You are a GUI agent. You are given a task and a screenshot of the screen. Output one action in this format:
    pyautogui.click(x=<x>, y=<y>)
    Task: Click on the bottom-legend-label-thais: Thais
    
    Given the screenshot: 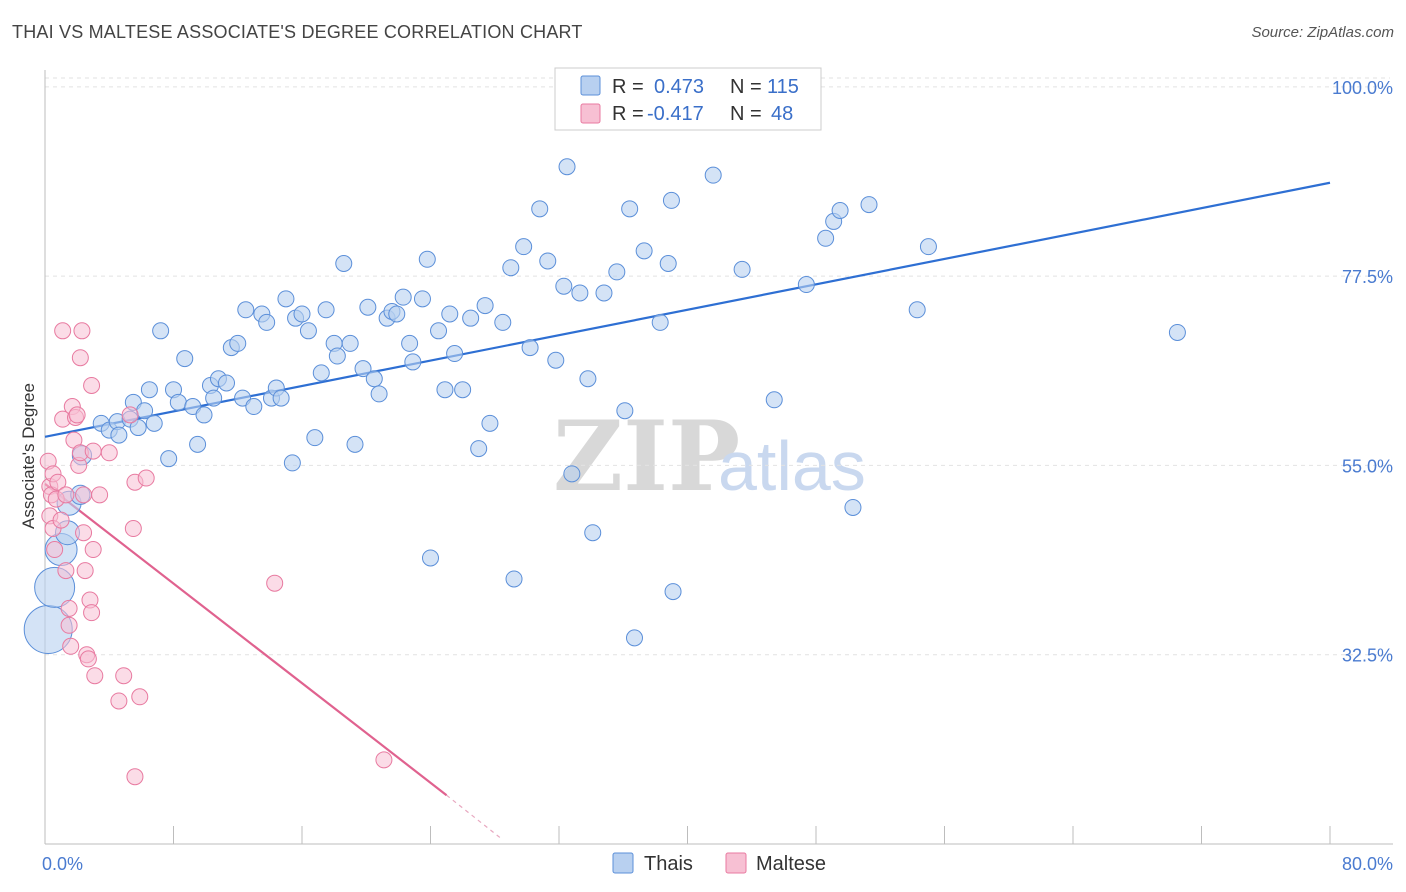 What is the action you would take?
    pyautogui.click(x=668, y=864)
    